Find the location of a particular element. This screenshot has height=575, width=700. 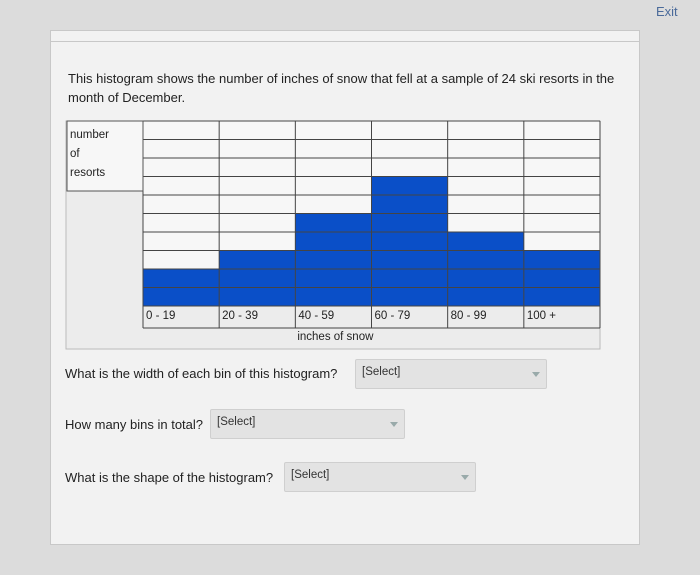

x-tick-label: 0 - 19 is located at coordinates (160, 316).